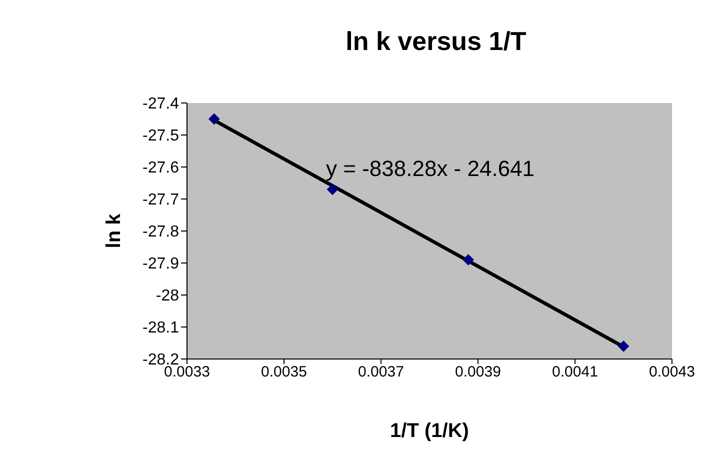  Describe the element at coordinates (430, 169) in the screenshot. I see `annotation: y = -838.28x - 24.641` at that location.